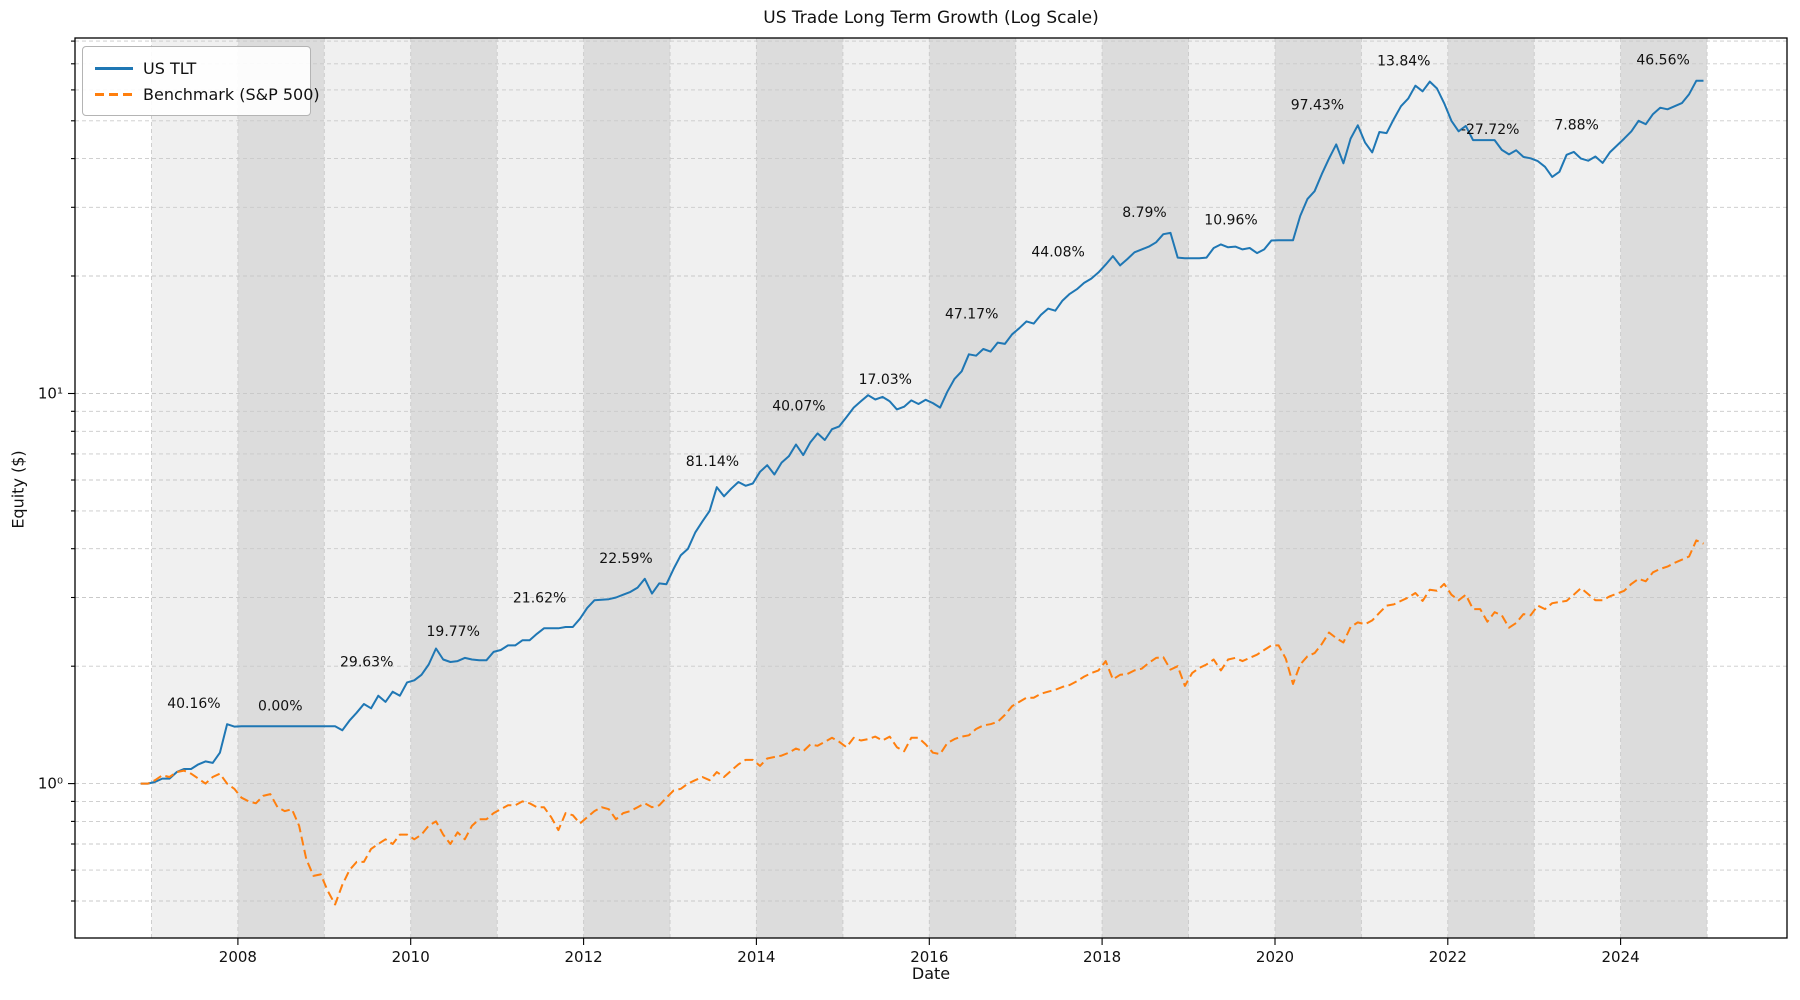  Describe the element at coordinates (972, 488) in the screenshot. I see `year-band-2016` at that location.